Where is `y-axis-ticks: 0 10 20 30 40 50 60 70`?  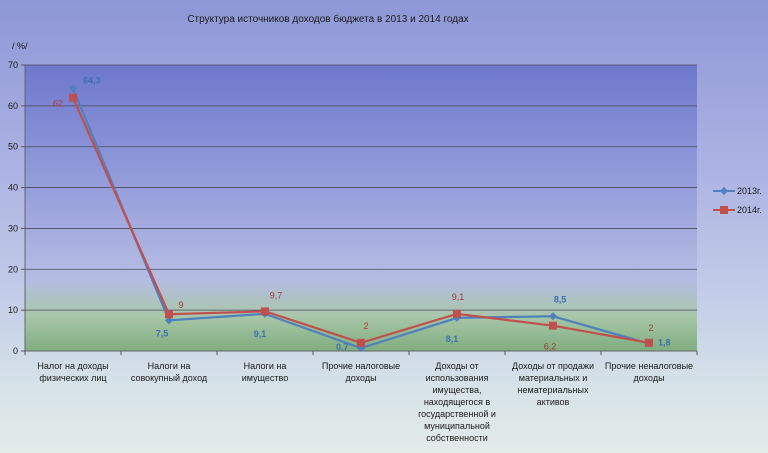 y-axis-ticks: 0 10 20 30 40 50 60 70 is located at coordinates (16, 208).